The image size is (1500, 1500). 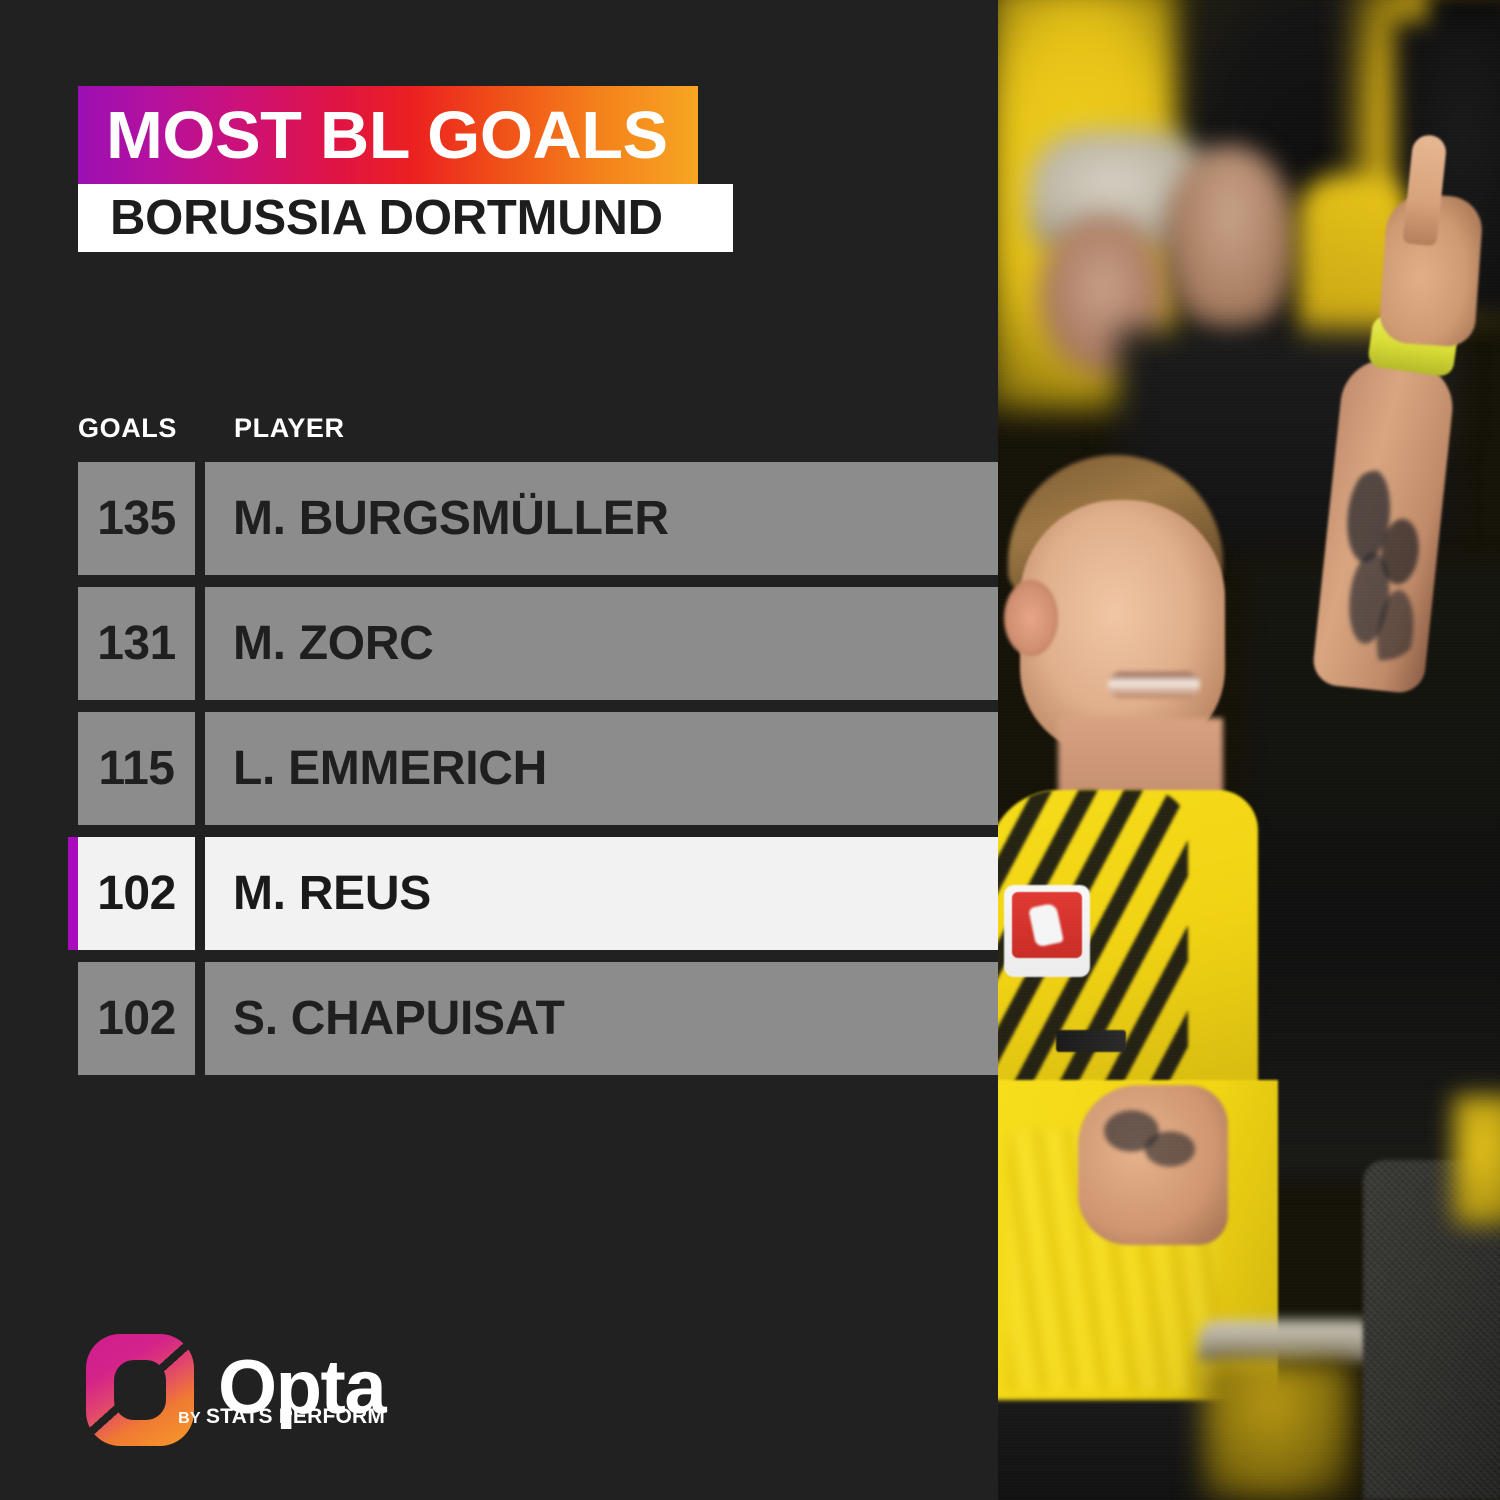 I want to click on player-name: S. CHAPUISAT, so click(x=399, y=1018).